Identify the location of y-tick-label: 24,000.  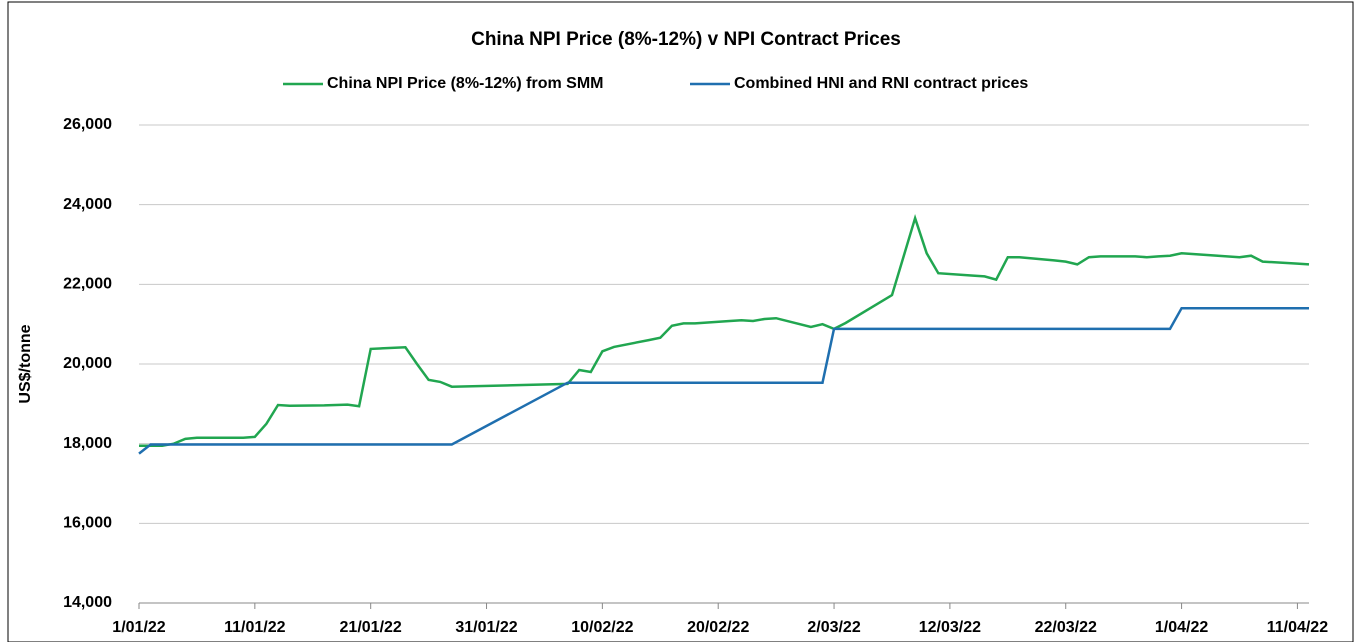
(87, 204).